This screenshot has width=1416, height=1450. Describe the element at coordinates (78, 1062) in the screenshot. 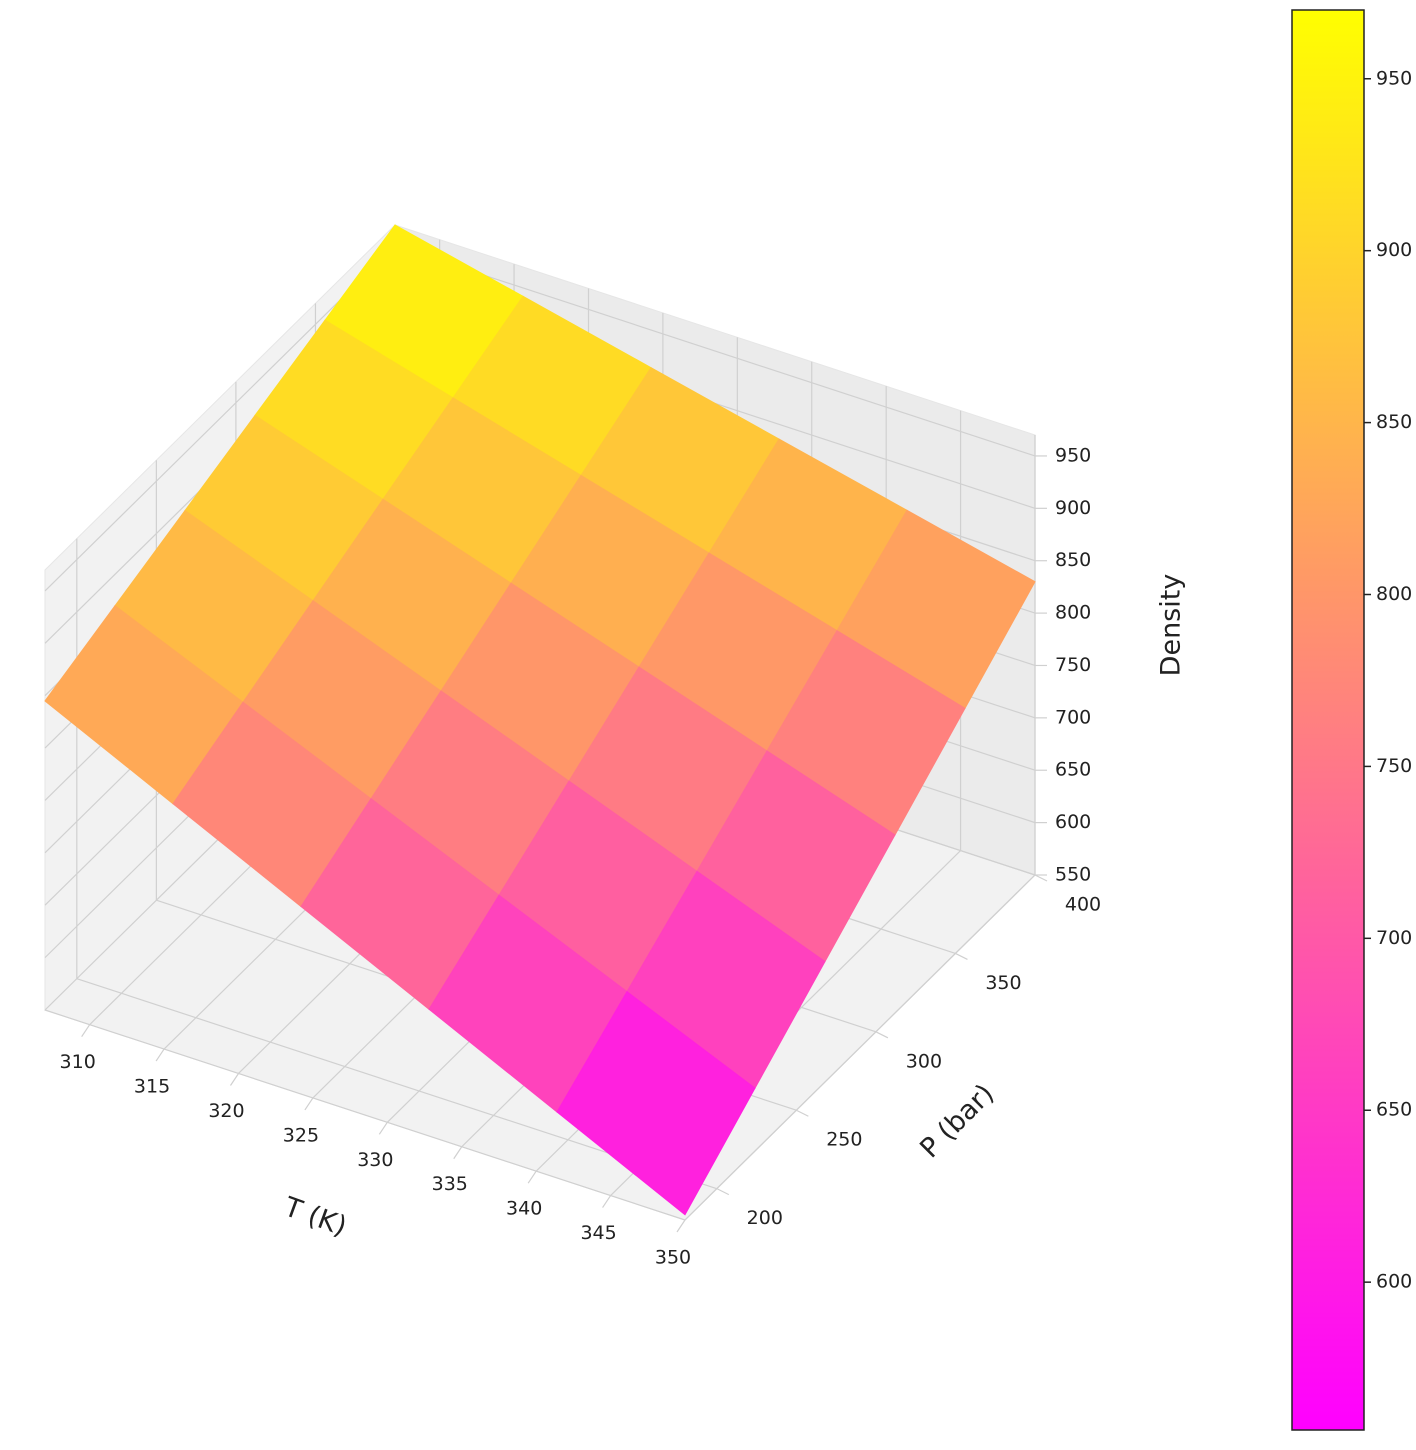

I see `x-tick-label: 310` at that location.